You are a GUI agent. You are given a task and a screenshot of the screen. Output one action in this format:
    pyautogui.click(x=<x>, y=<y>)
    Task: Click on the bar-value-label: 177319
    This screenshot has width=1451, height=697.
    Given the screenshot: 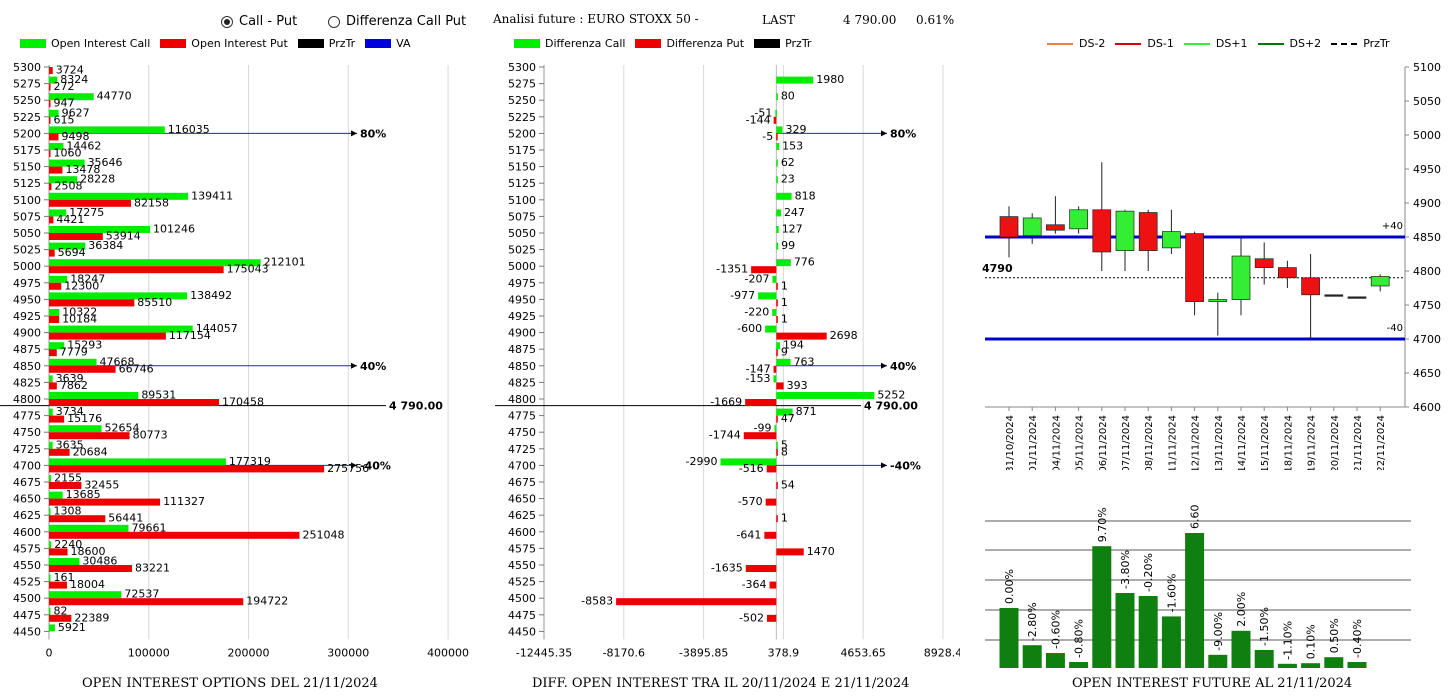 What is the action you would take?
    pyautogui.click(x=250, y=461)
    